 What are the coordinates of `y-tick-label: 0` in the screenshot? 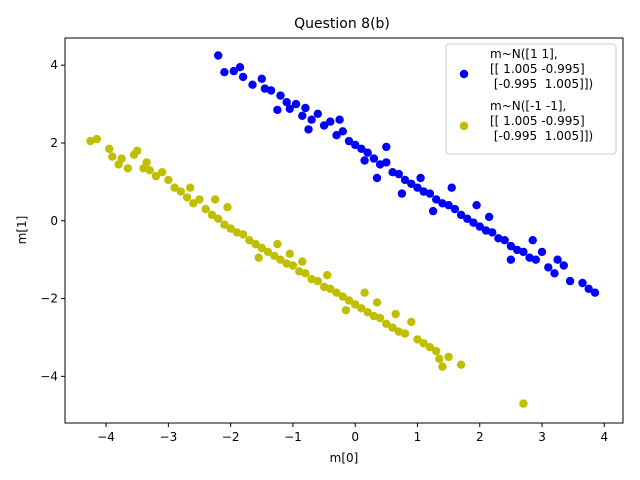 It's located at (54, 221).